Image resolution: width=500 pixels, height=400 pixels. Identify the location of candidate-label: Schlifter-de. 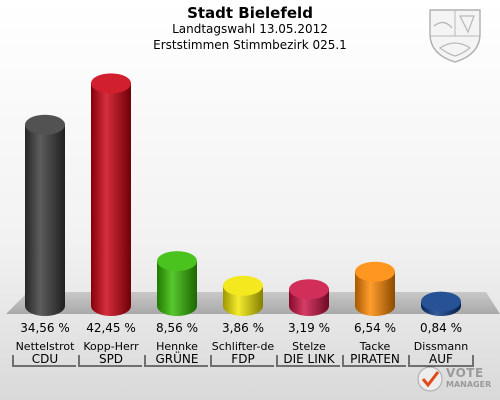
(243, 346).